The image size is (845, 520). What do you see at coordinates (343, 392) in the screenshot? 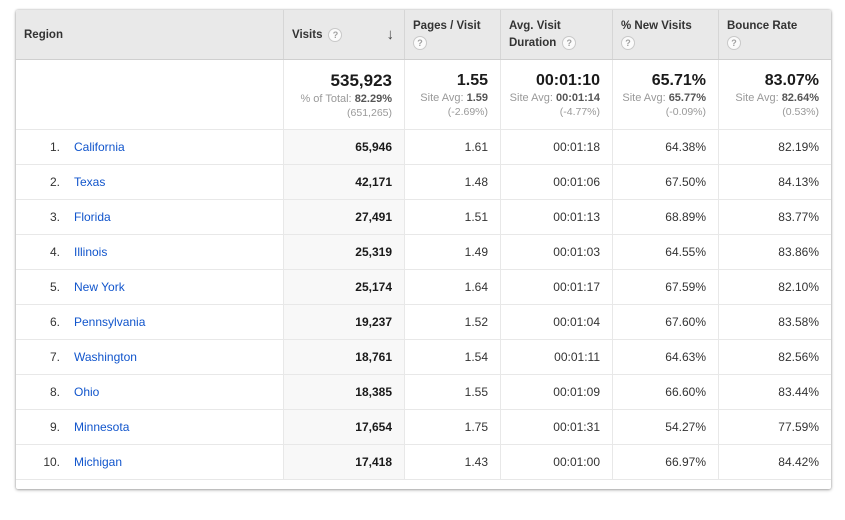
I see `visits-cell: 18,385` at bounding box center [343, 392].